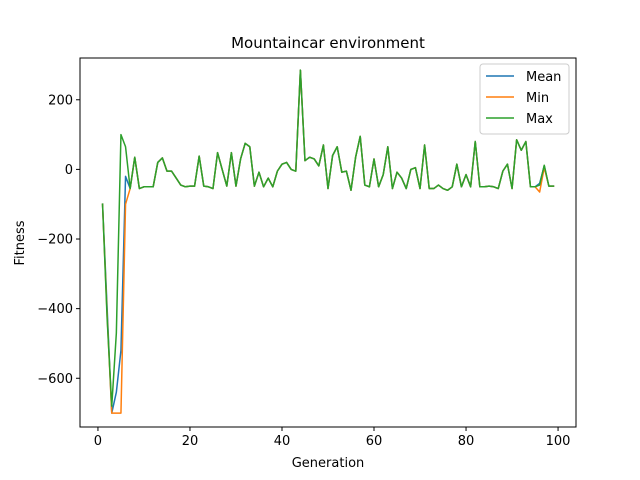  What do you see at coordinates (466, 441) in the screenshot?
I see `x-tick-label: 80` at bounding box center [466, 441].